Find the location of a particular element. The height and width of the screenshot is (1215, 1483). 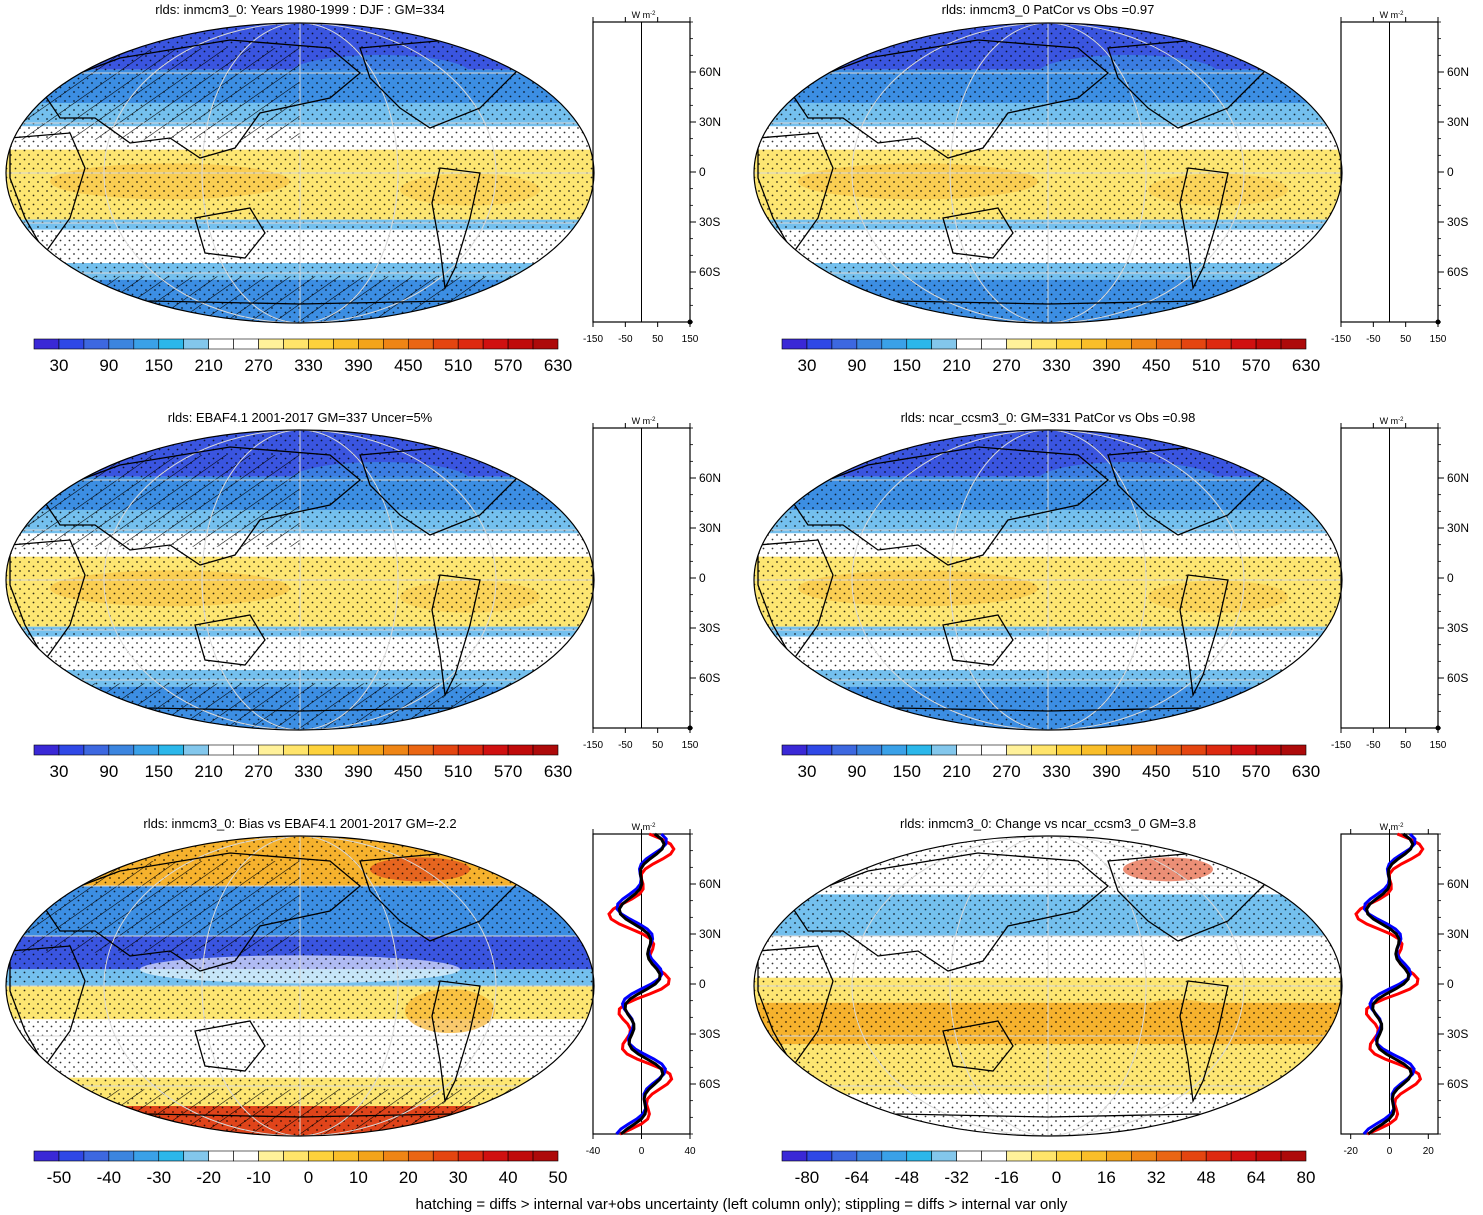

hatching-north is located at coordinates (153, 94).